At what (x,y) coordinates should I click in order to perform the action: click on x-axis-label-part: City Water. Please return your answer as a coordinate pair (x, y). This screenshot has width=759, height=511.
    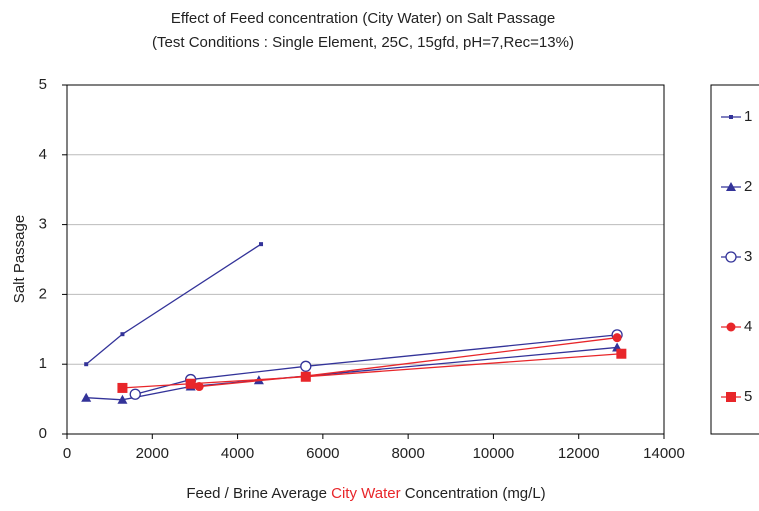
    Looking at the image, I should click on (365, 493).